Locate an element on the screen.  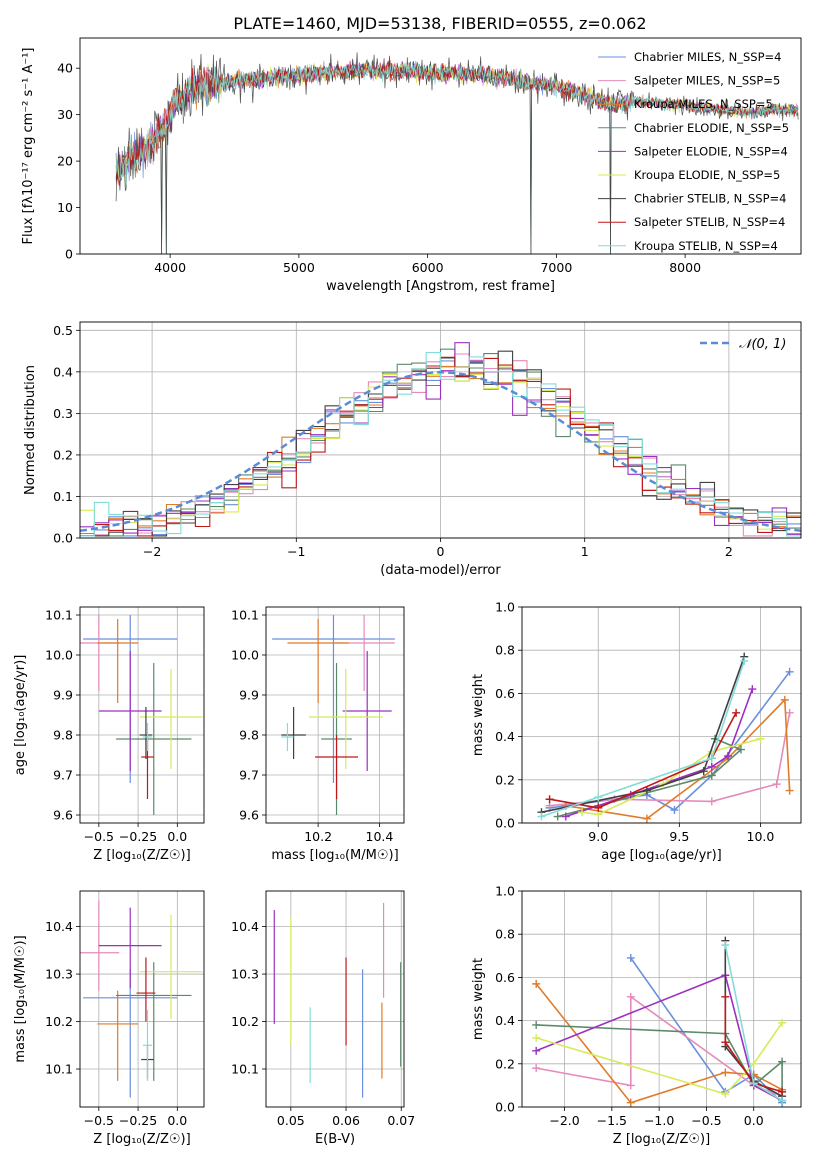
x-tick-label: −1.5 is located at coordinates (612, 1120).